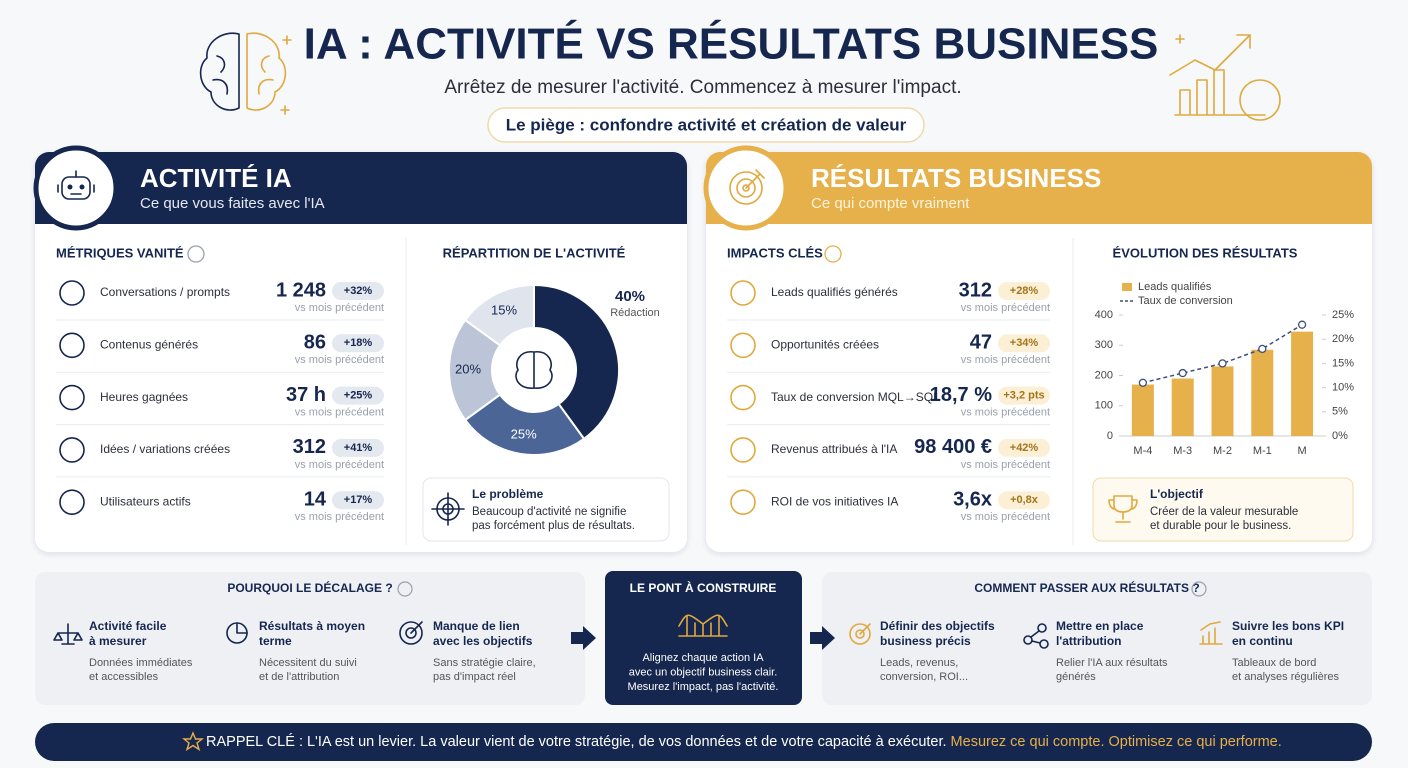 The width and height of the screenshot is (1408, 768). I want to click on box-title: L'objectif, so click(1177, 494).